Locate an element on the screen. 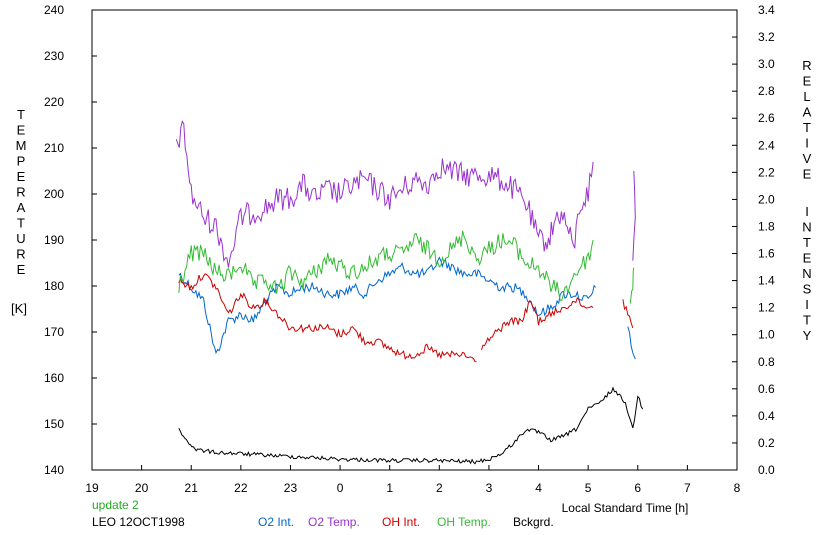  right-tick-label: 1.0 is located at coordinates (766, 335).